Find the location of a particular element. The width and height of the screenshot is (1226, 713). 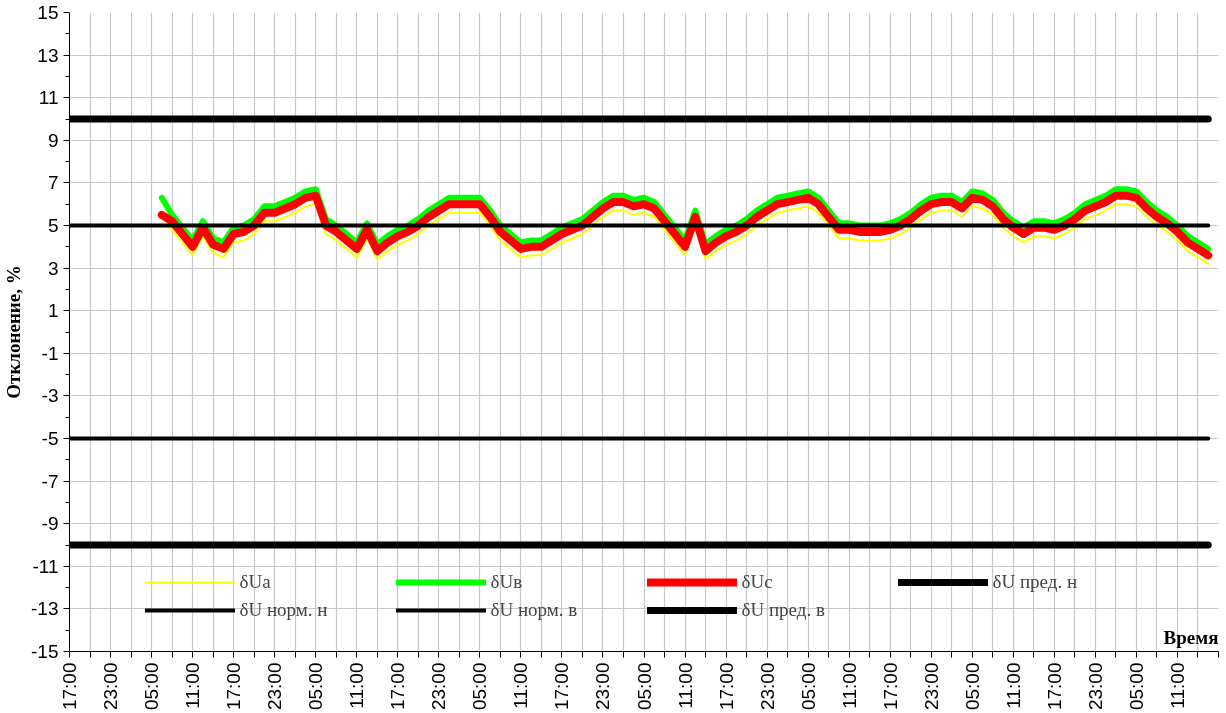

y-tick-label: 11 is located at coordinates (48, 98).